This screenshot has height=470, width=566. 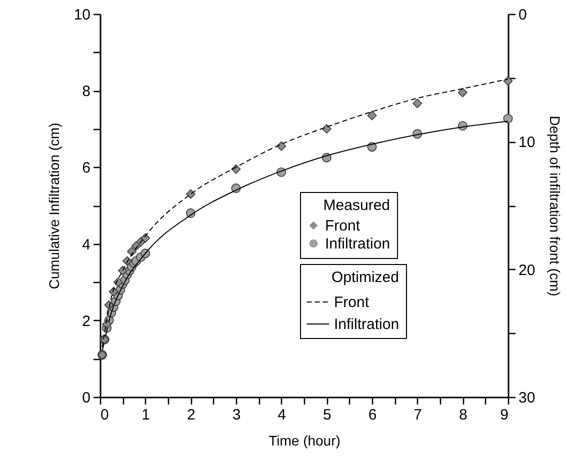 I want to click on y2-axis-title: Depth of infiltration front (cm), so click(x=555, y=206).